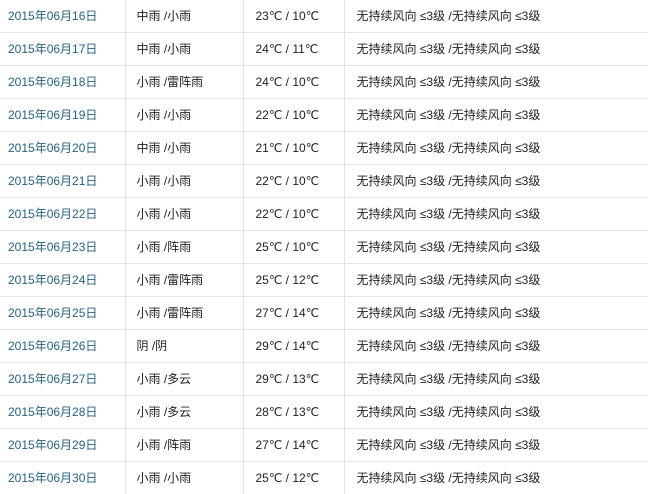  What do you see at coordinates (62, 346) in the screenshot?
I see `cell-date: 2015年06月26日` at bounding box center [62, 346].